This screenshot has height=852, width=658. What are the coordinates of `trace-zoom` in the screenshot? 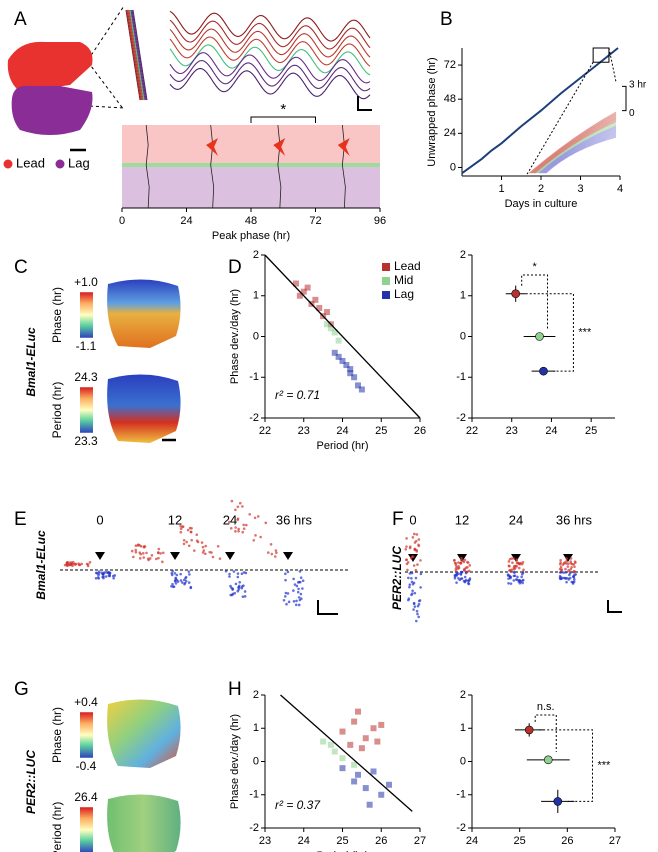 It's located at (136, 55).